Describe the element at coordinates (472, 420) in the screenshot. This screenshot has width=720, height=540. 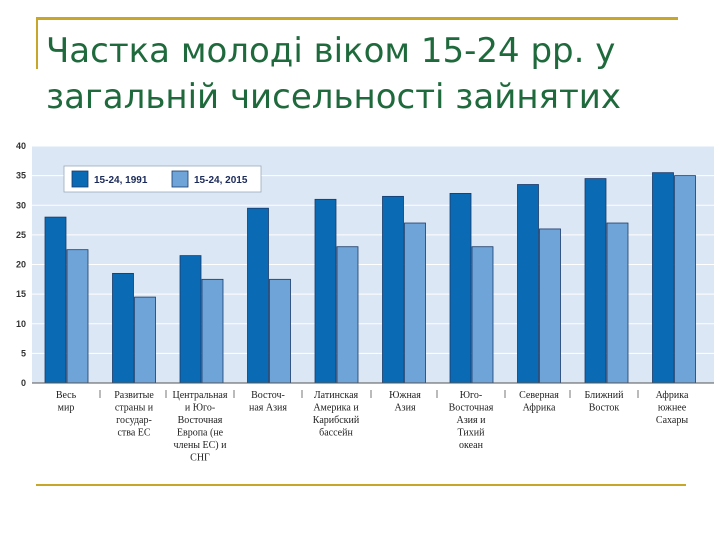
I see `x-category-label: Азия и` at that location.